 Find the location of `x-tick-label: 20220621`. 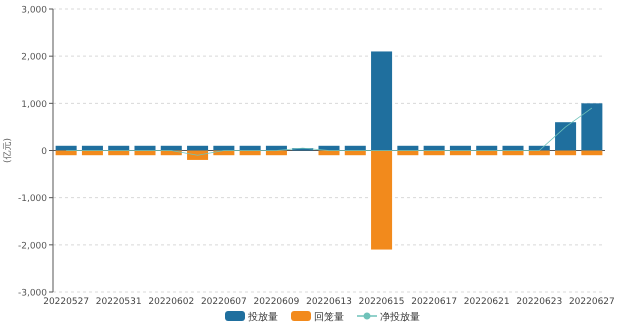

x-tick-label: 20220621 is located at coordinates (487, 302).